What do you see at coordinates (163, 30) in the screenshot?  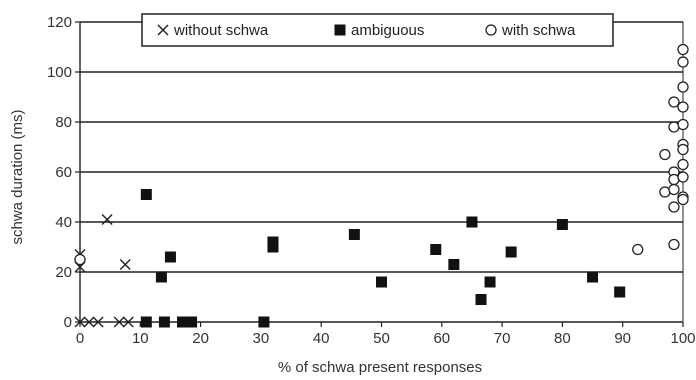 I see `legend-marker-without-schwa` at bounding box center [163, 30].